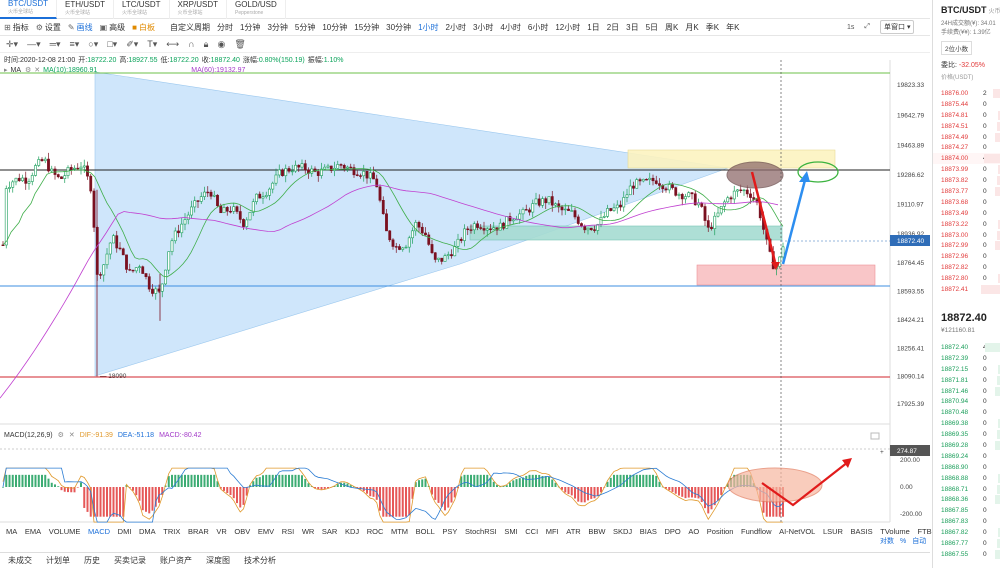 Image resolution: width=1000 pixels, height=568 pixels. What do you see at coordinates (966, 478) in the screenshot?
I see `bid-row: 18868.88 0` at bounding box center [966, 478].